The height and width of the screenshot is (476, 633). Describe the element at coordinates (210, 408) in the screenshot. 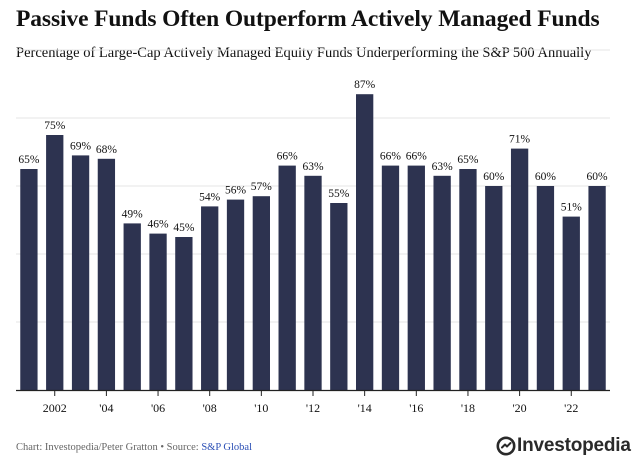

I see `x-tick-label: '08` at that location.